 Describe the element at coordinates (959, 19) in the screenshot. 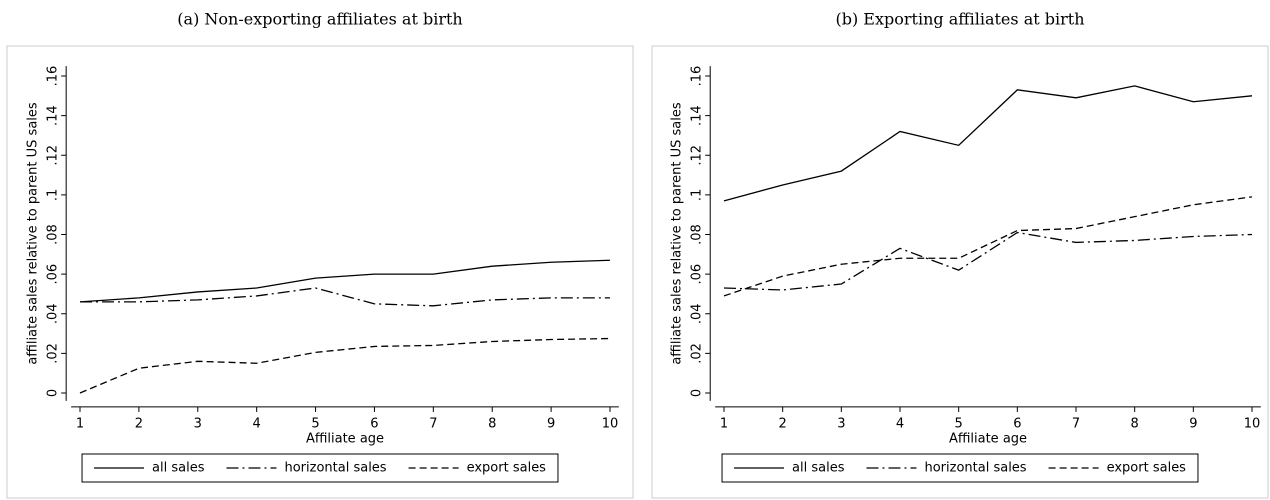

I see `chart-title: (b) Exporting affiliates at birth` at that location.